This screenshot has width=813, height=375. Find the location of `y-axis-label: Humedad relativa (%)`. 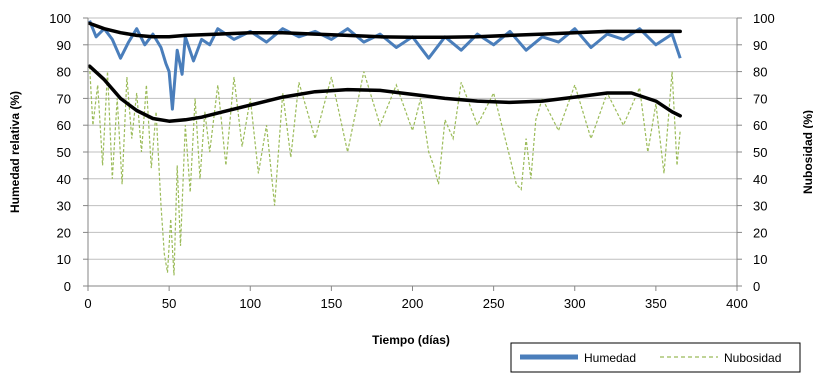

y-axis-label: Humedad relativa (%) is located at coordinates (15, 152).